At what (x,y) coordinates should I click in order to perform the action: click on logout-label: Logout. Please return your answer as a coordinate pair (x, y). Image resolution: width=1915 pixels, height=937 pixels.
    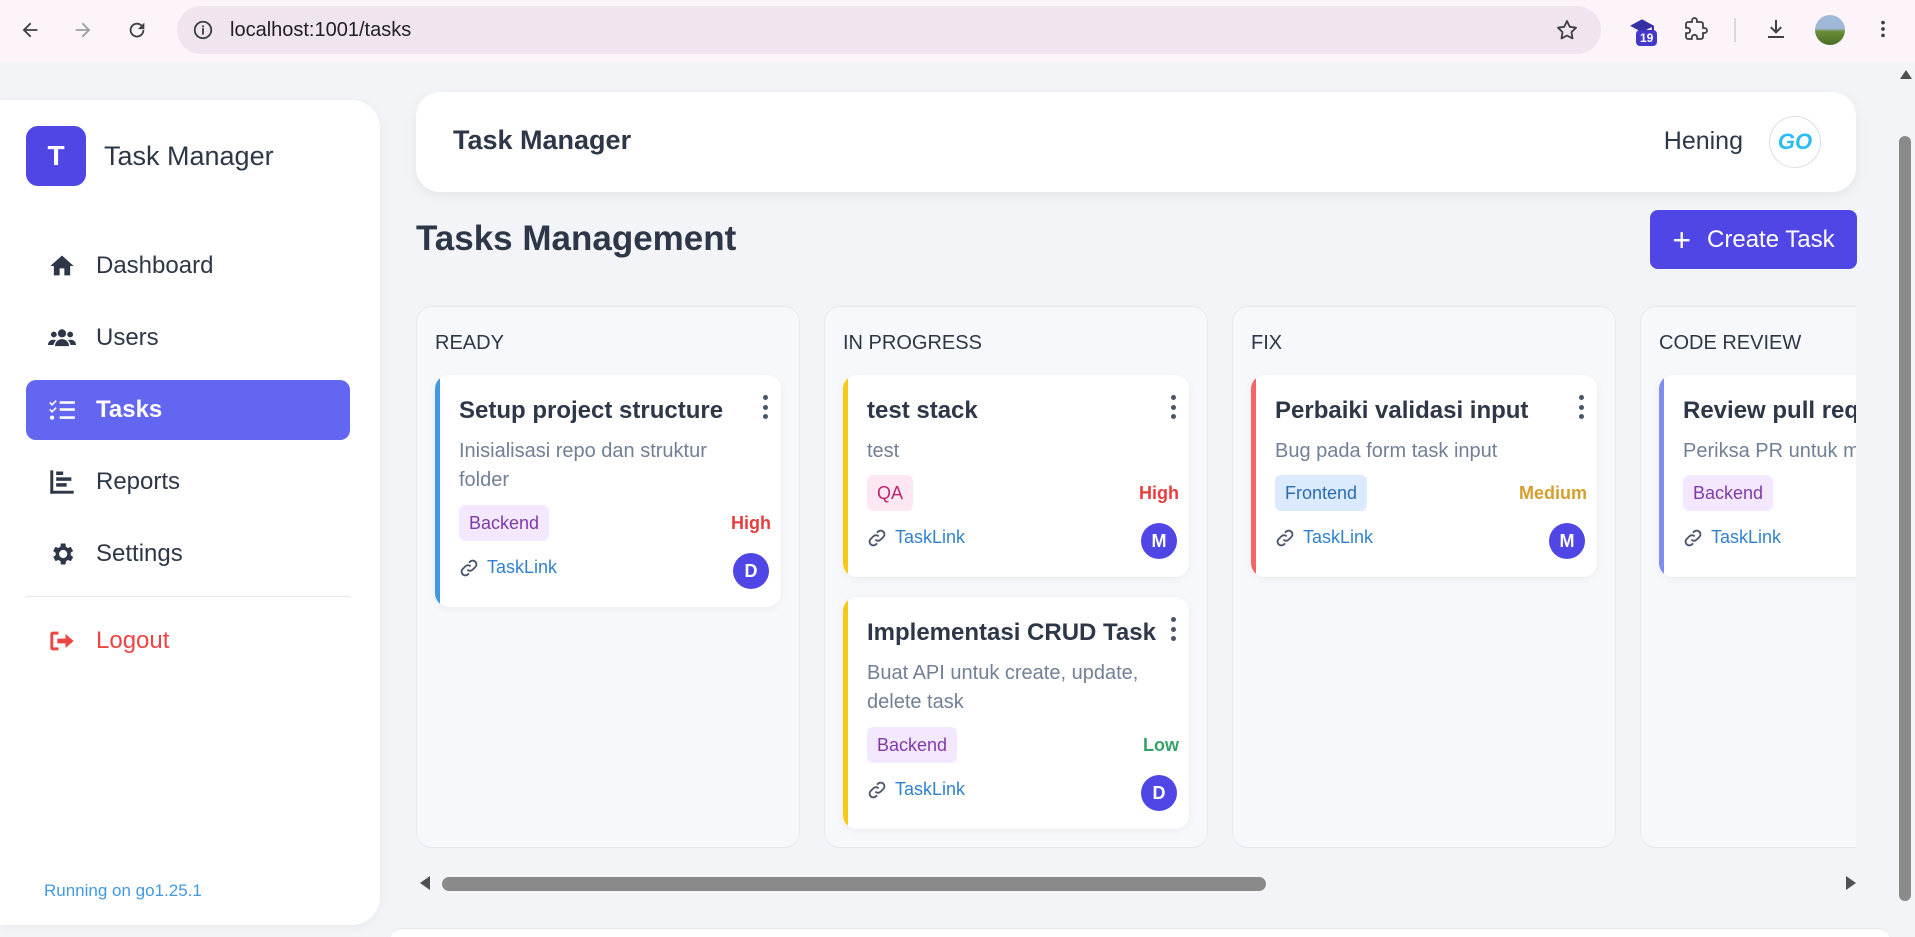
    Looking at the image, I should click on (133, 640).